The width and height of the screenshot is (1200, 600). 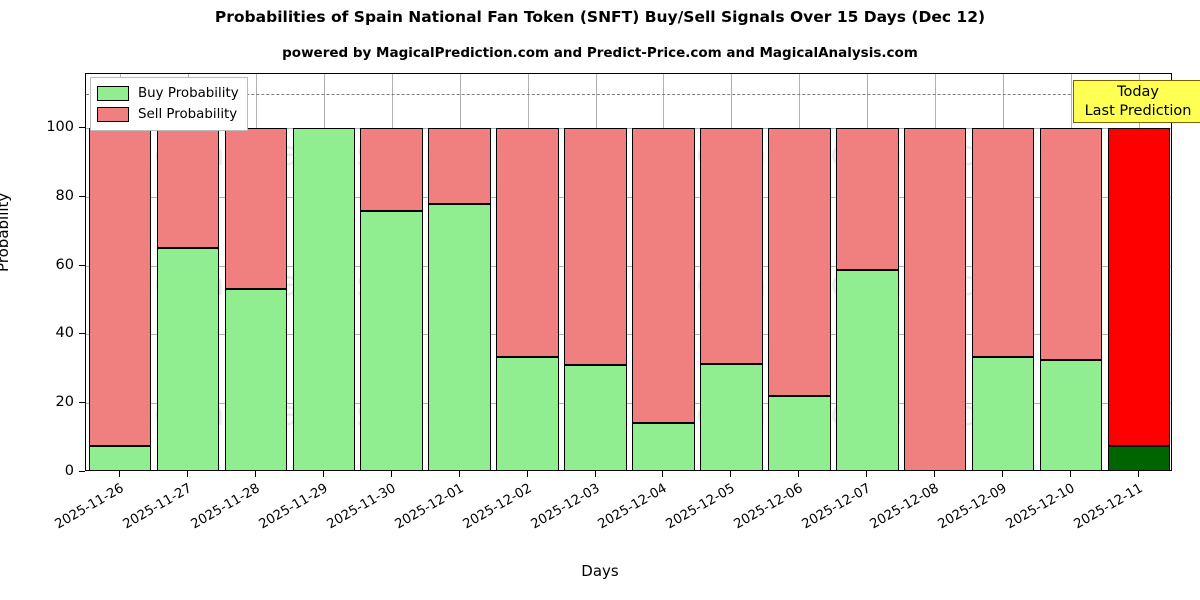 I want to click on today-annotation: Today Last Prediction, so click(x=1136, y=102).